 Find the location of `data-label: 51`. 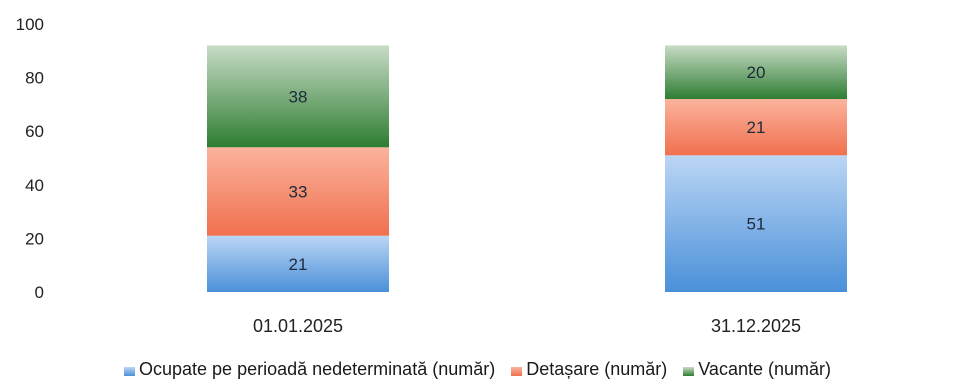

data-label: 51 is located at coordinates (756, 224).